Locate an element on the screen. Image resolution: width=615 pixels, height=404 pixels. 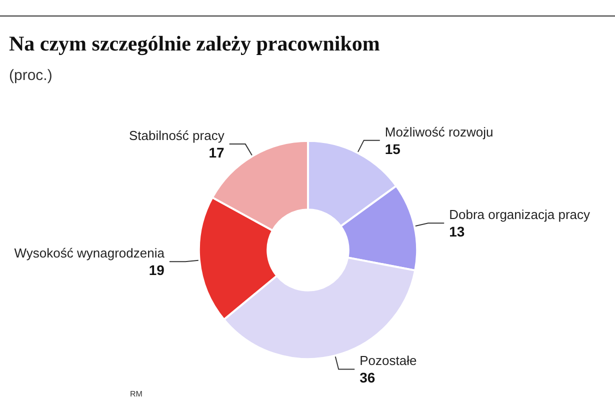
text: RM is located at coordinates (136, 394).